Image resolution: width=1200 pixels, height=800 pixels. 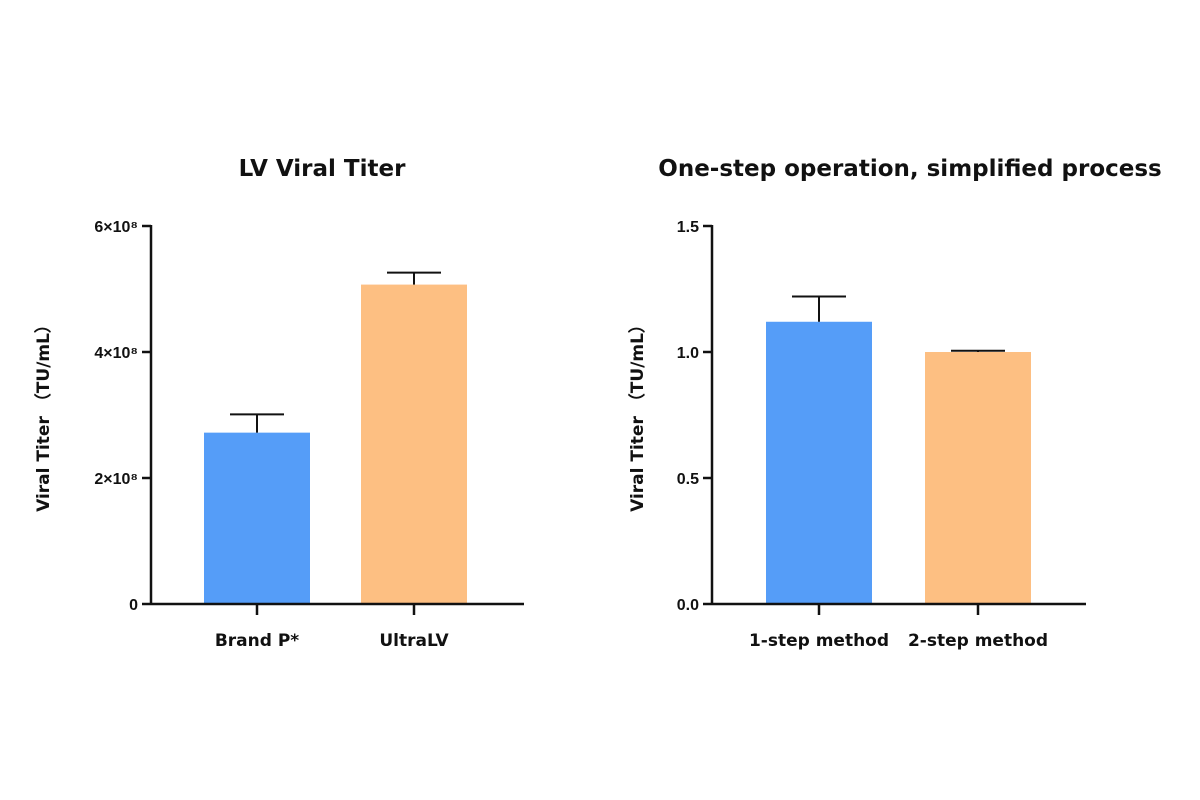 What do you see at coordinates (978, 641) in the screenshot?
I see `x-tick-label: 2-step method` at bounding box center [978, 641].